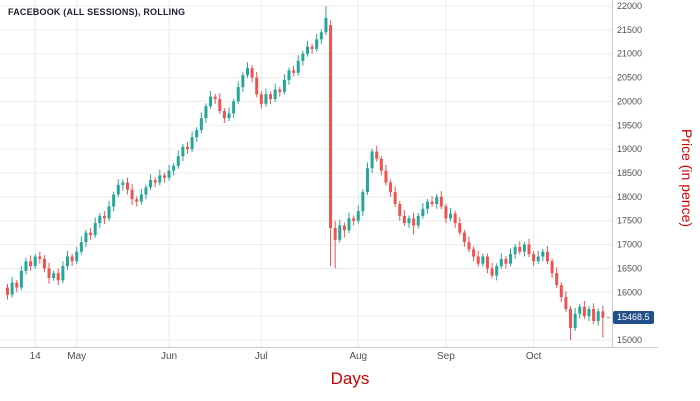 The width and height of the screenshot is (700, 401). I want to click on time-axis: 14 May Jun Jul Aug Sep Oct, so click(286, 356).